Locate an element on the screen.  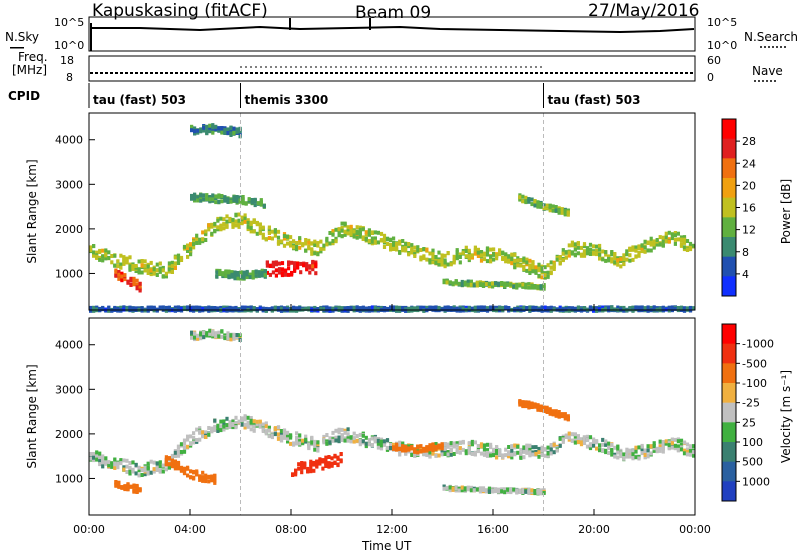
nave-tick-bottom: 0 is located at coordinates (710, 77).